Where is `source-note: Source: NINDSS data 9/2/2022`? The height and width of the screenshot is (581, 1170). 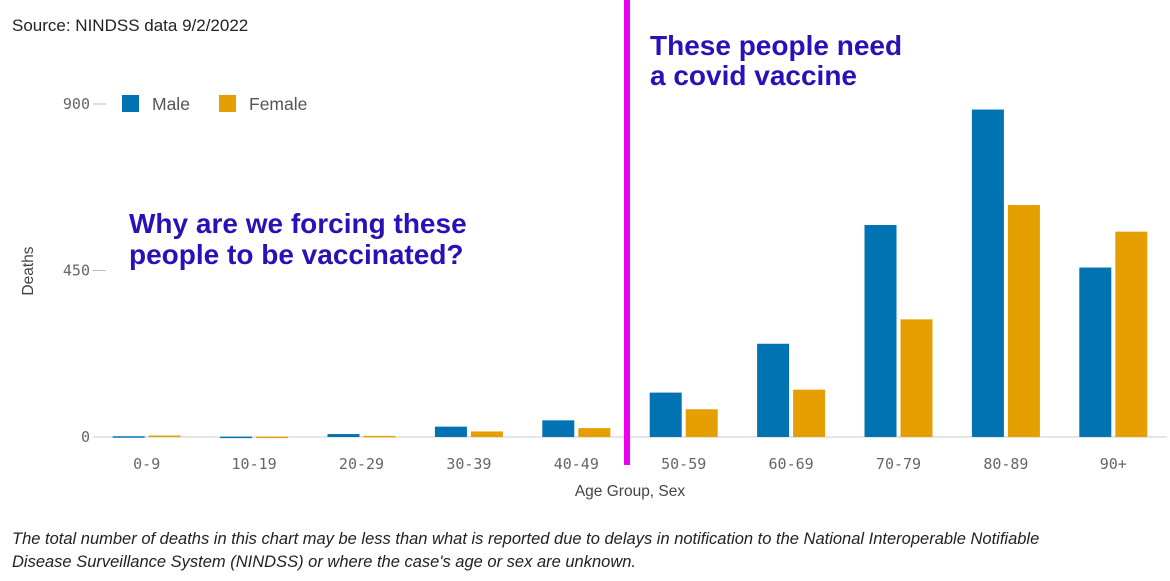 source-note: Source: NINDSS data 9/2/2022 is located at coordinates (130, 25).